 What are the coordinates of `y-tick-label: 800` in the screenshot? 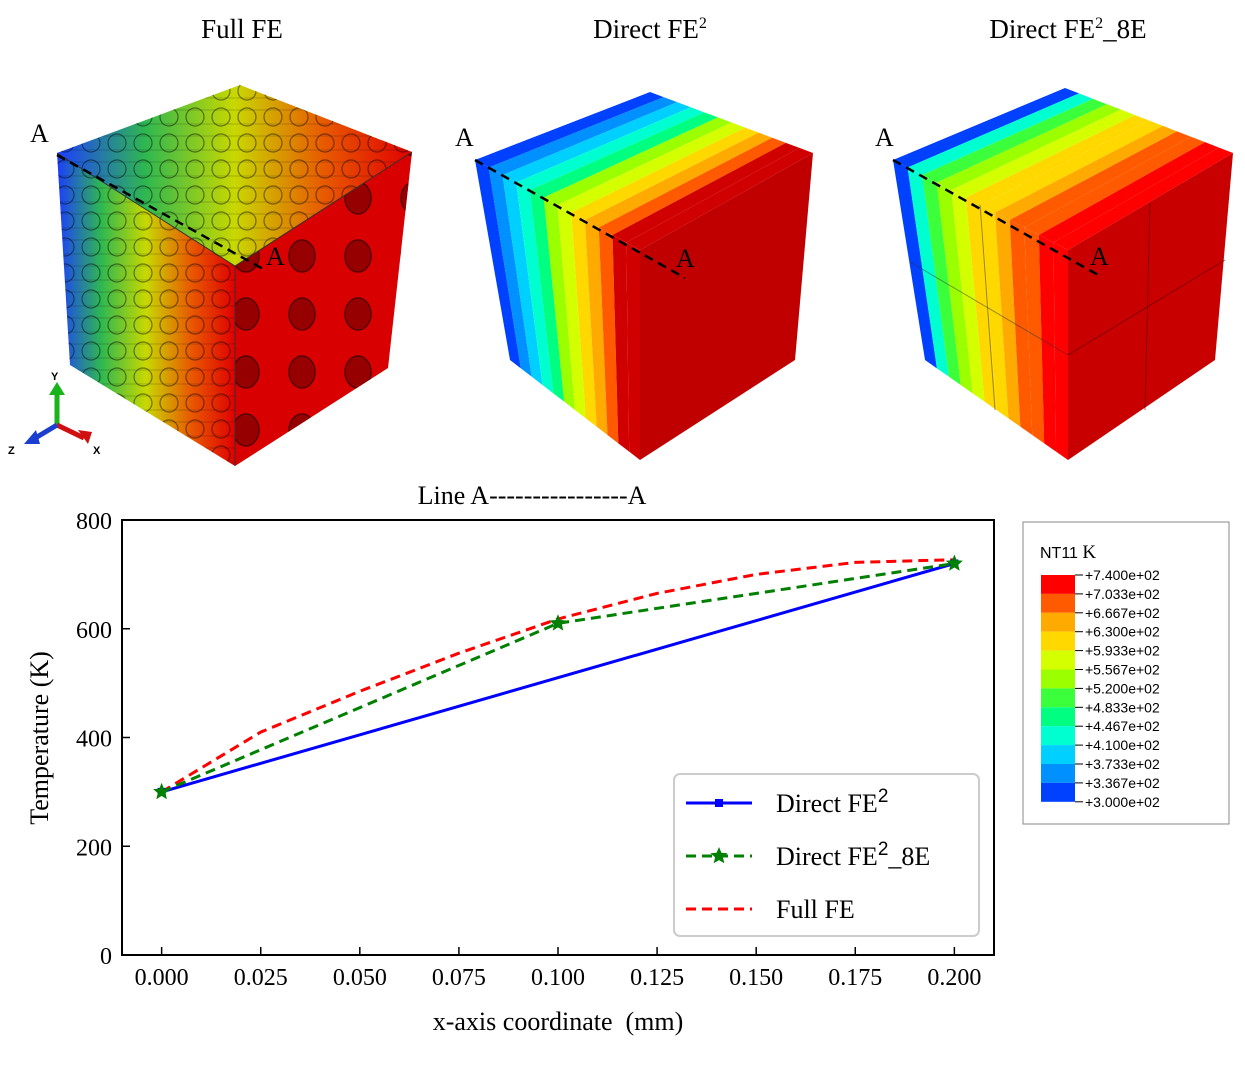 It's located at (94, 522).